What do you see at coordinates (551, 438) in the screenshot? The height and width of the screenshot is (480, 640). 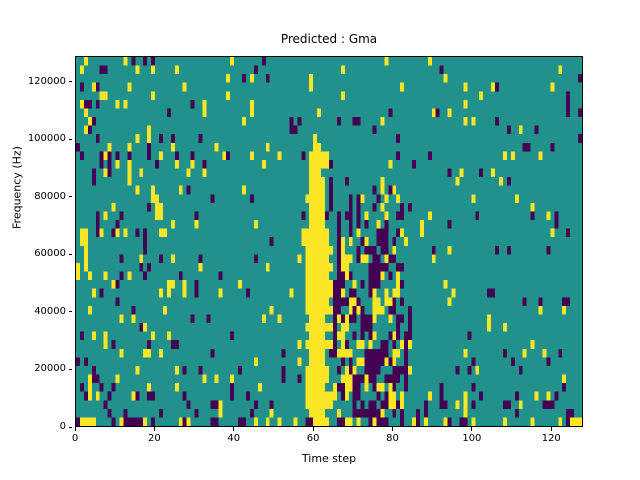 I see `x-tick-label: 120` at bounding box center [551, 438].